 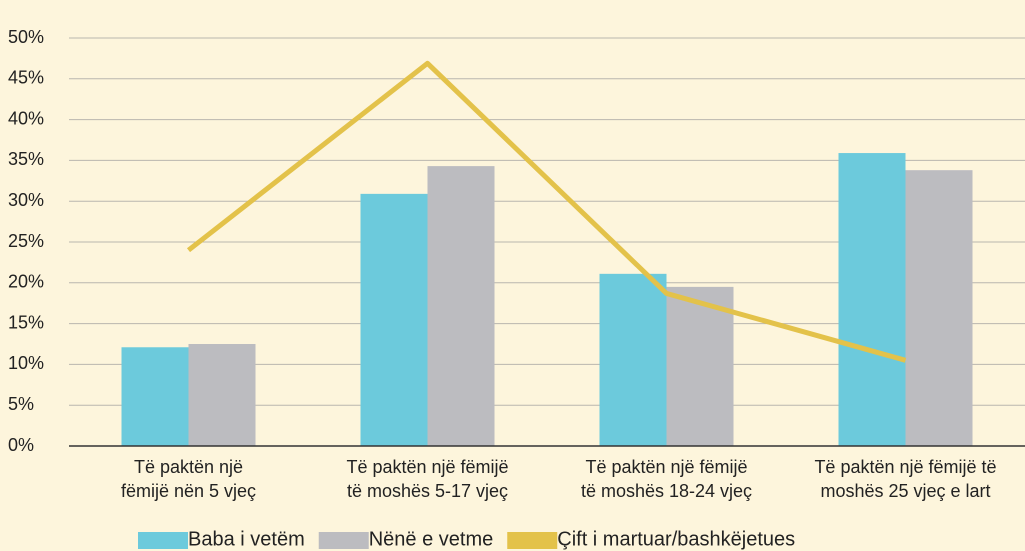 What do you see at coordinates (676, 539) in the screenshot?
I see `legend-label: Çift i martuar/bashkëjetues` at bounding box center [676, 539].